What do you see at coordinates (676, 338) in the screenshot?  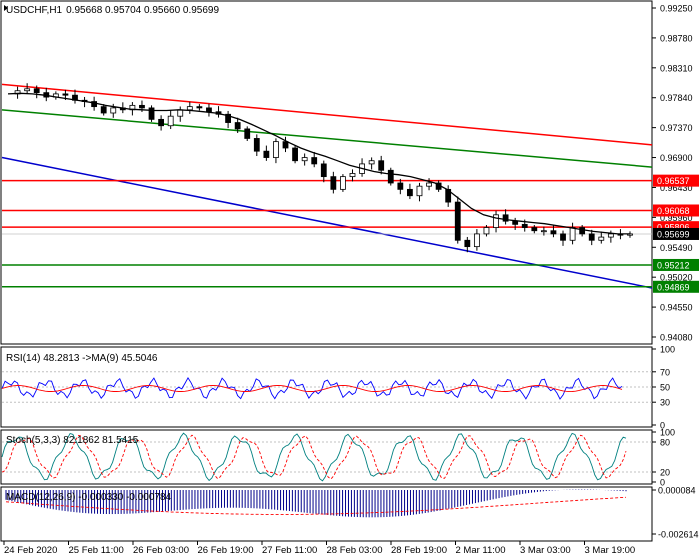 I see `price-tick-label: 0.94080` at bounding box center [676, 338].